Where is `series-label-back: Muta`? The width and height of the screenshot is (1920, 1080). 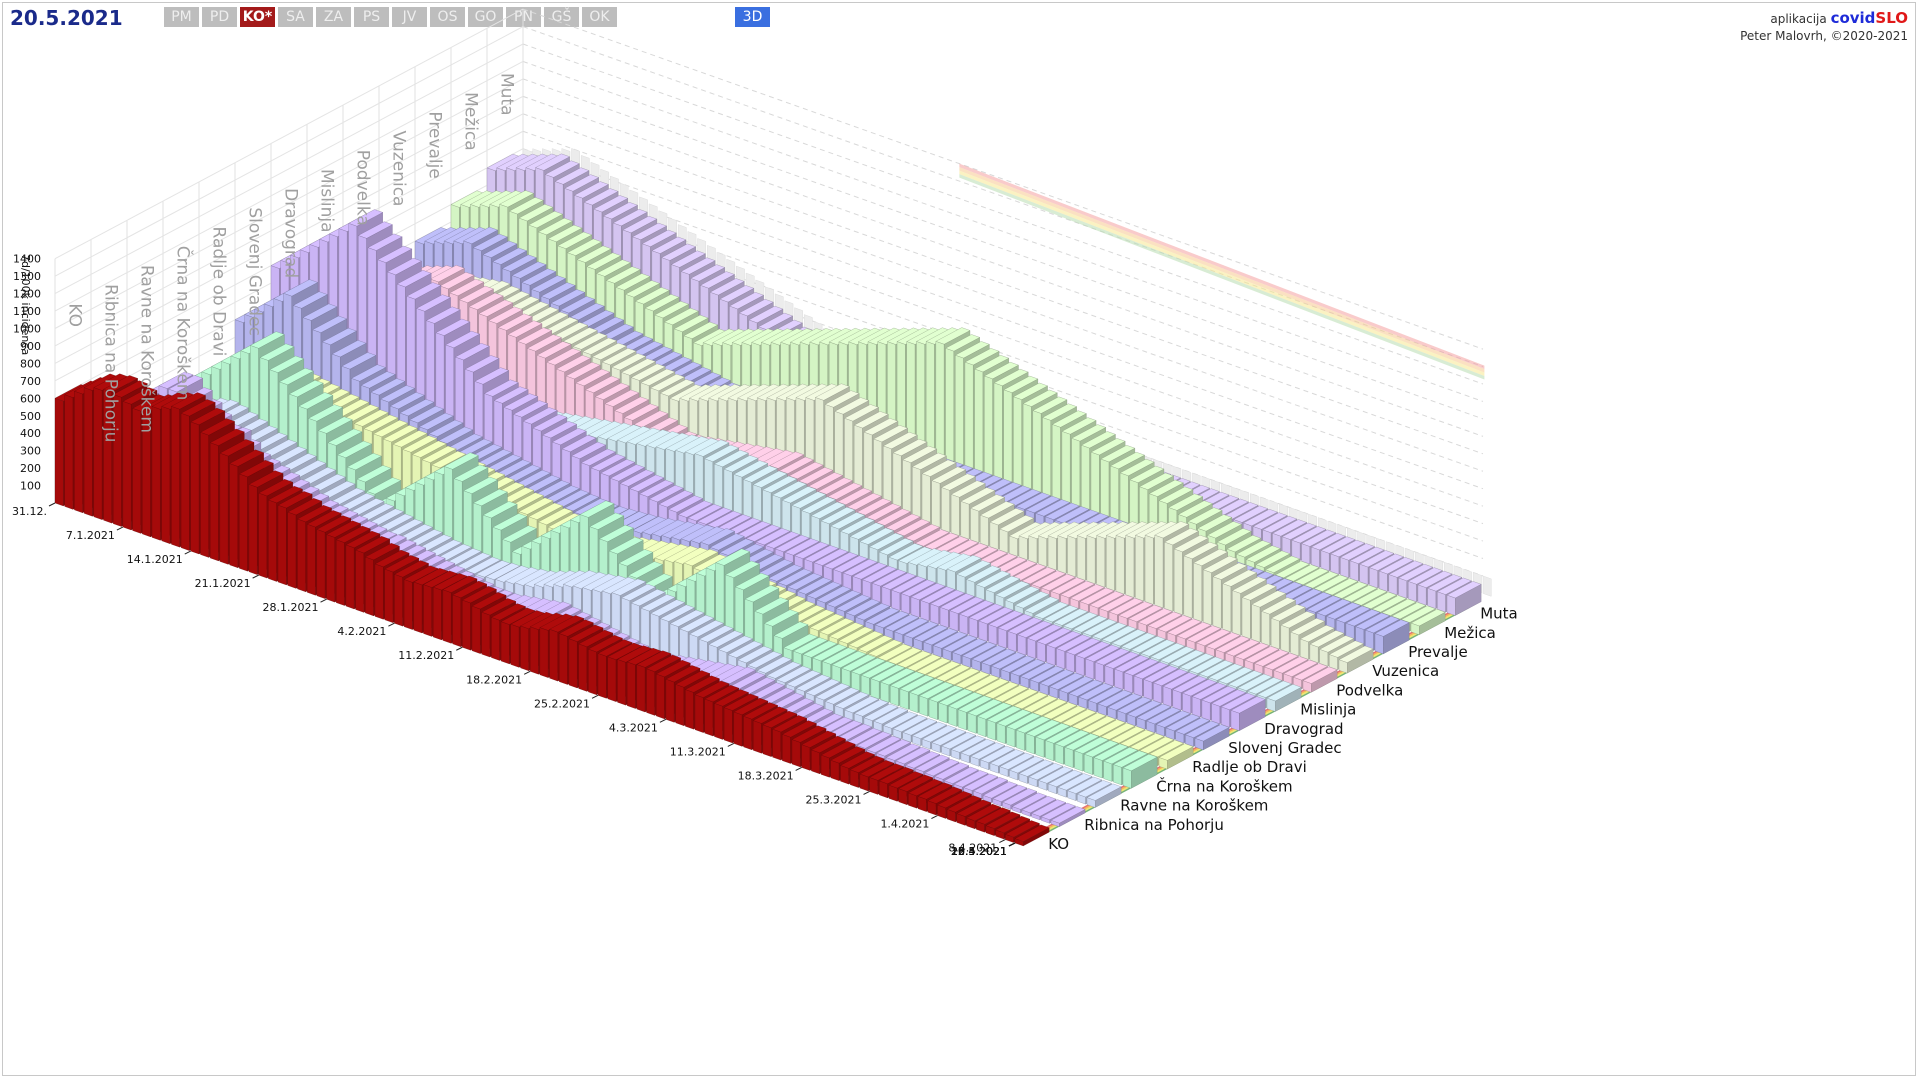 series-label-back: Muta is located at coordinates (506, 94).